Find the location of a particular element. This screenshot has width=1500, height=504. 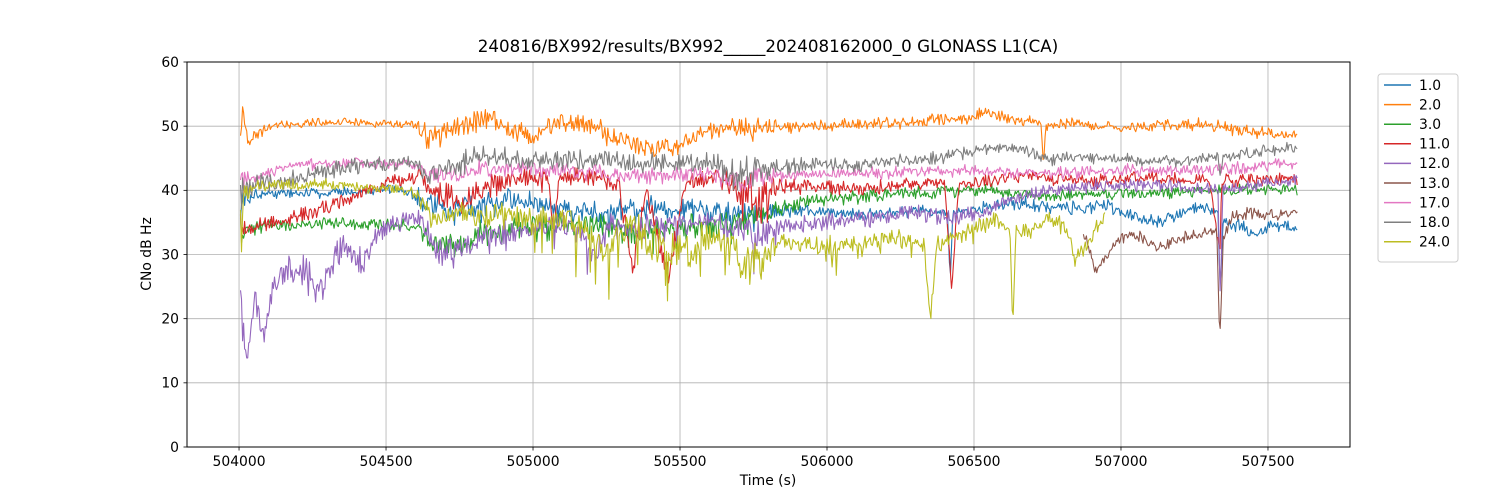

x-tick-label: 504500 is located at coordinates (386, 462).